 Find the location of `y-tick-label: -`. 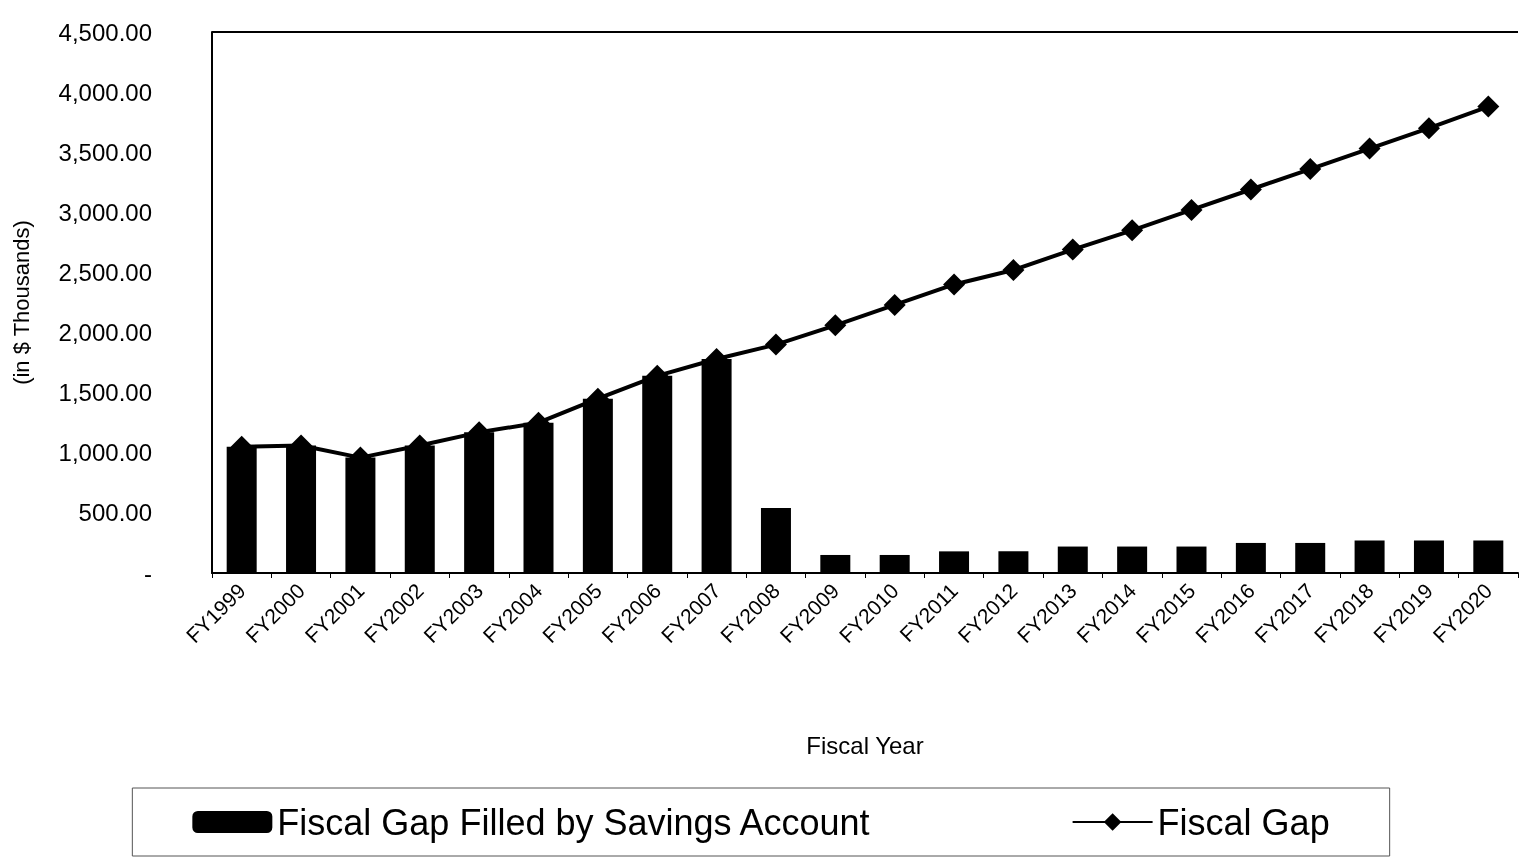

y-tick-label: - is located at coordinates (148, 573).